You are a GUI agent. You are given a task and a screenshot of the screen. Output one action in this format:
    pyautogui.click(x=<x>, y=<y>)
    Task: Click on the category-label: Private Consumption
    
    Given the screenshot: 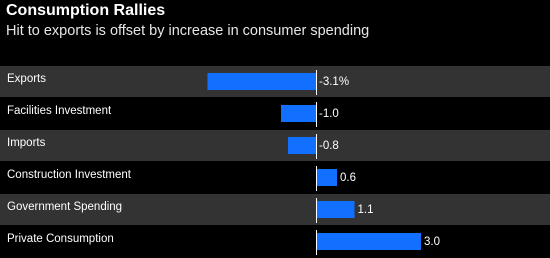 What is the action you would take?
    pyautogui.click(x=60, y=239)
    